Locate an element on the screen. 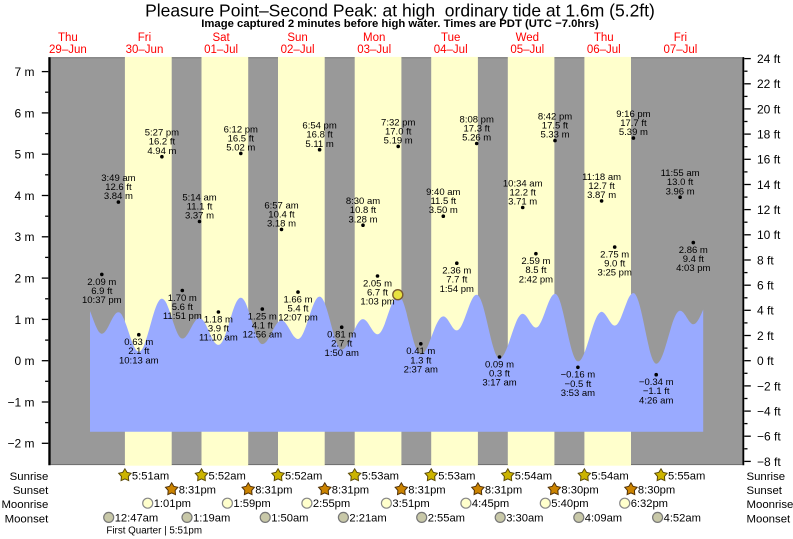  svg-text: 11:10 am is located at coordinates (218, 338).